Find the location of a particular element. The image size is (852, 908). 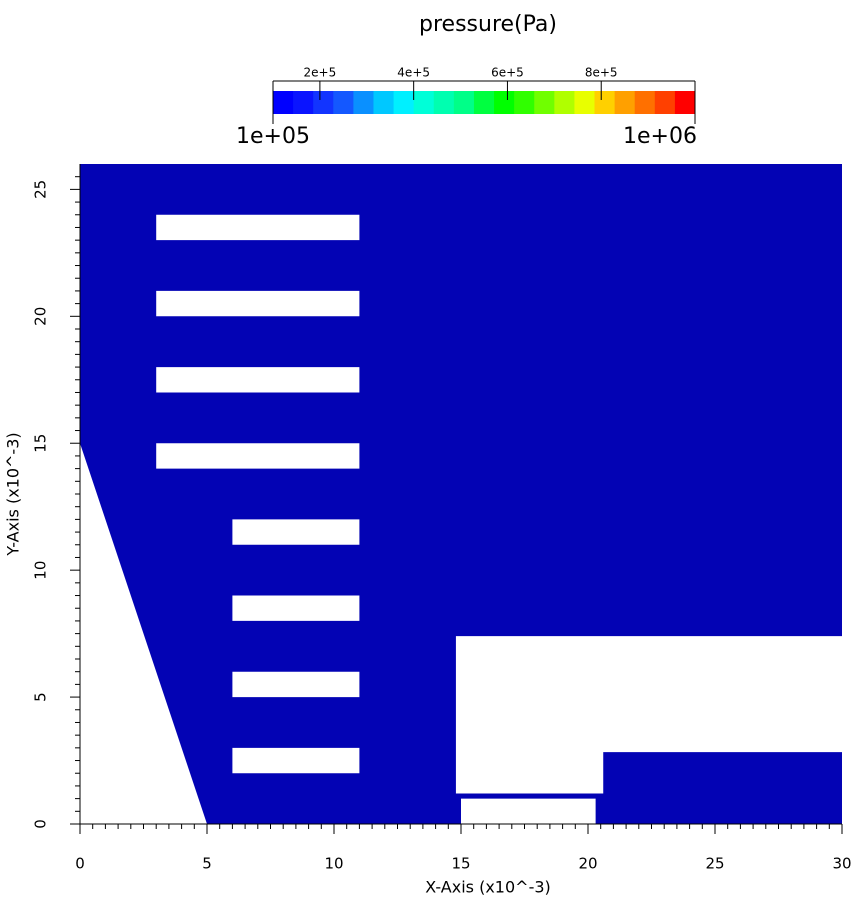

colorbar-tick-label: 8e+5 is located at coordinates (601, 73).